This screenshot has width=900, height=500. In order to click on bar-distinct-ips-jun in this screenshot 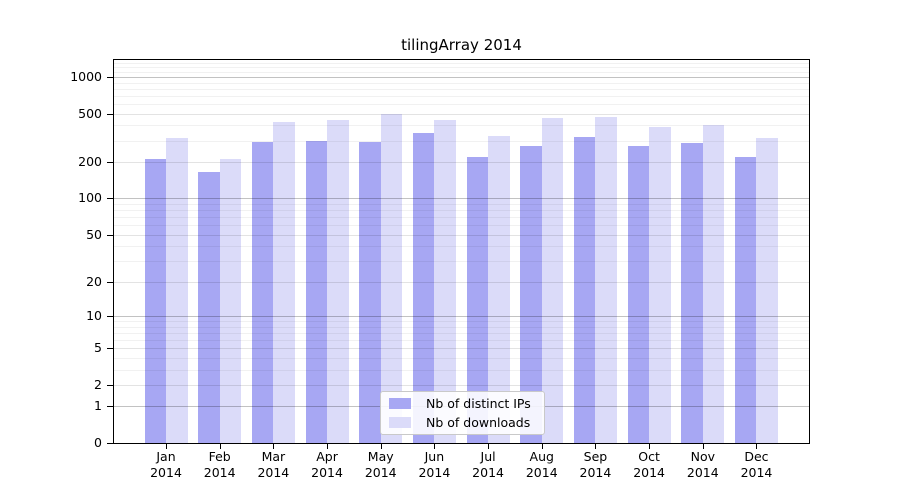, I will do `click(423, 288)`.